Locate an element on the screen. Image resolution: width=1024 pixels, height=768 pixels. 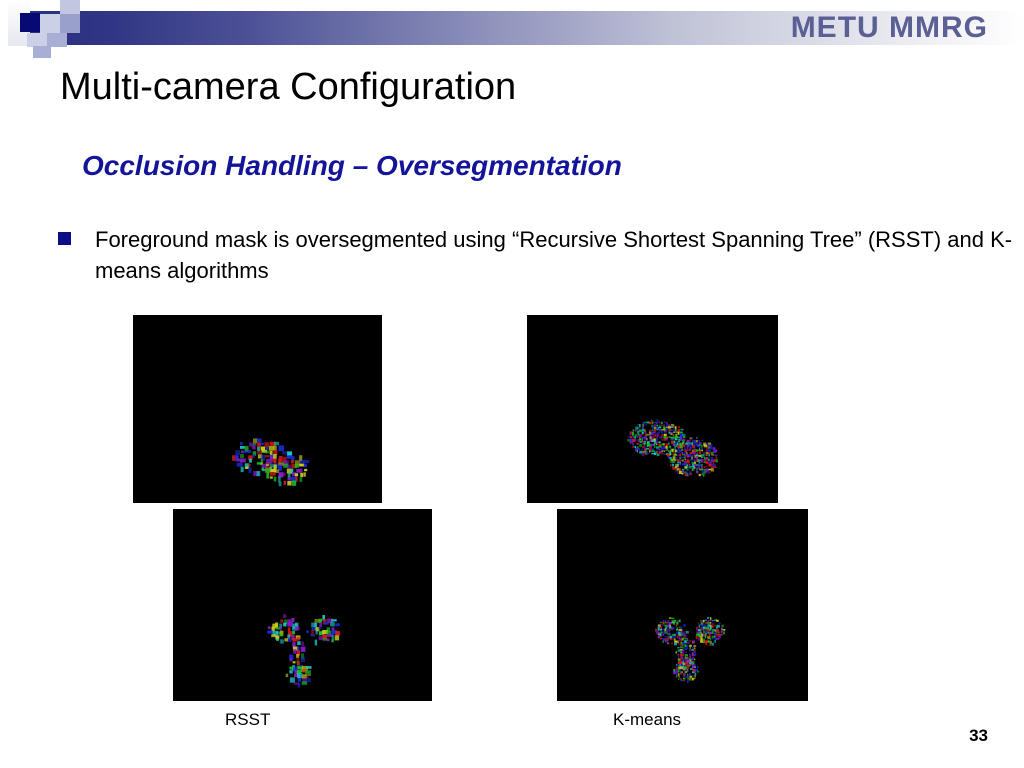
caption-rsst: RSST is located at coordinates (248, 719).